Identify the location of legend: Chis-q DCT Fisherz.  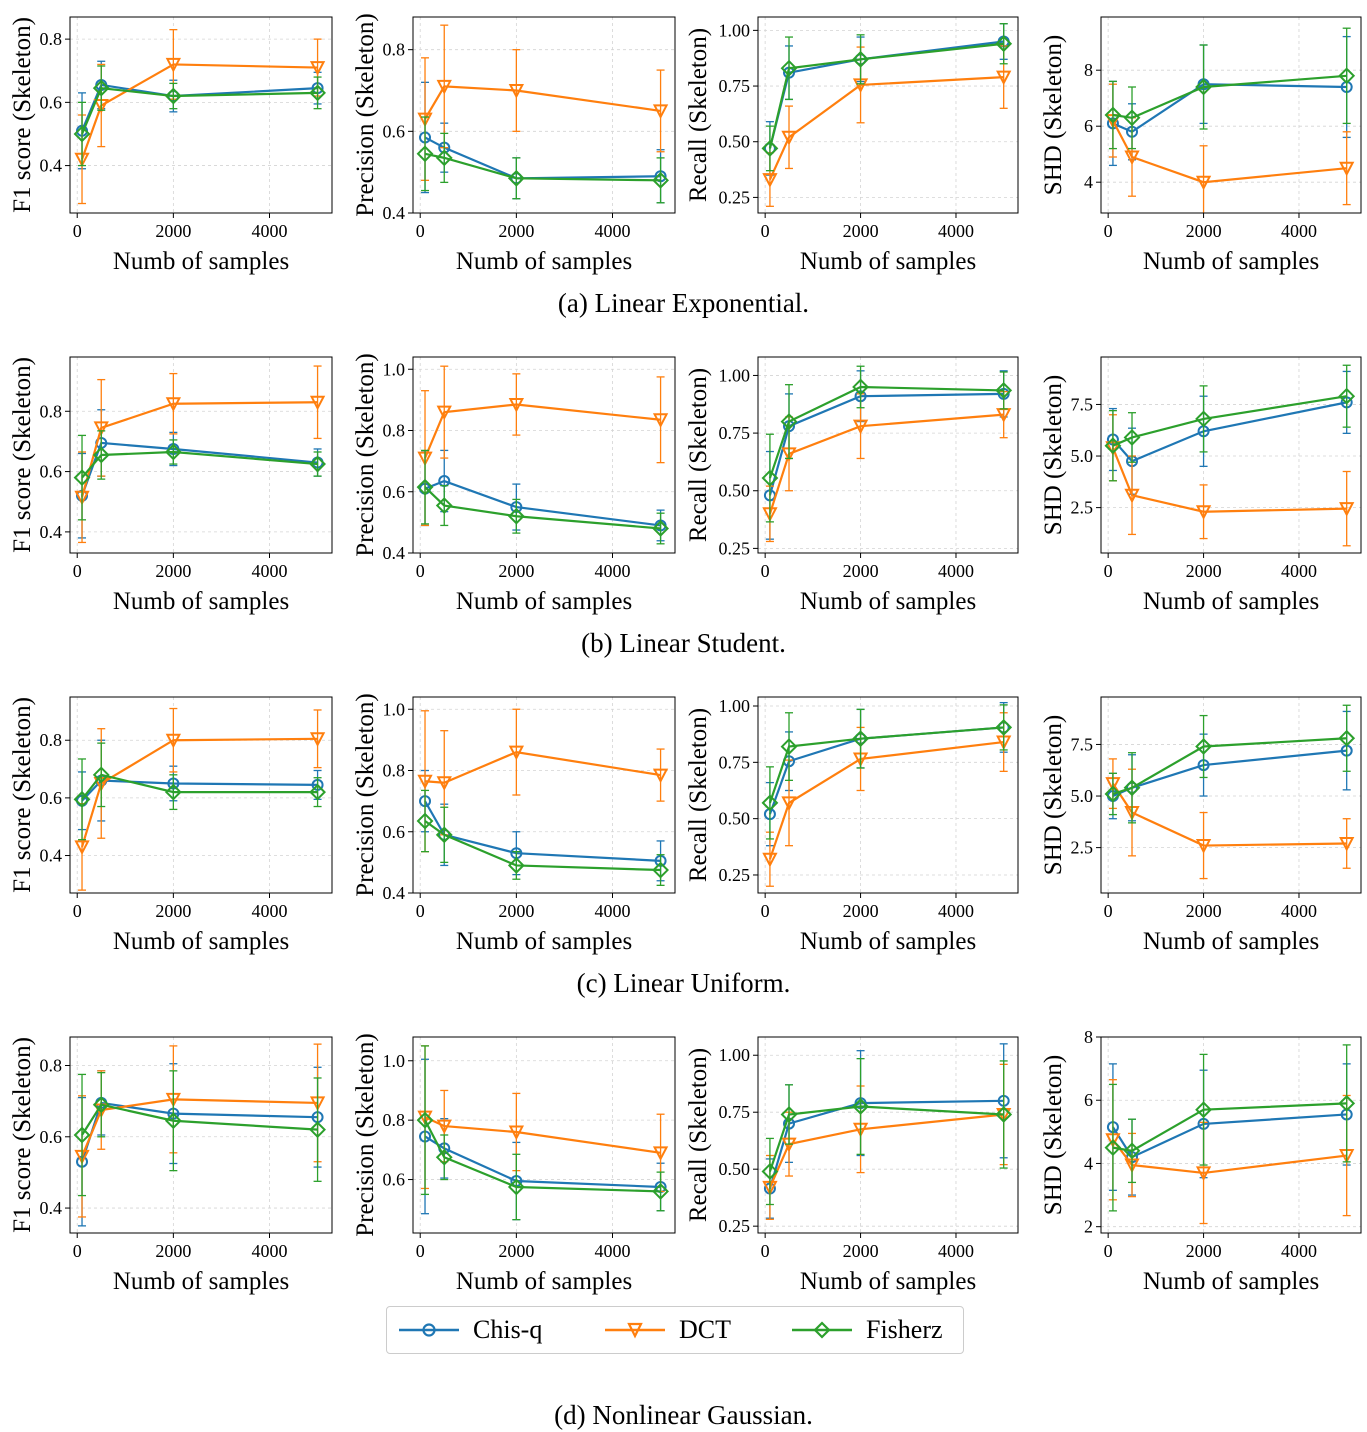
(675, 1330).